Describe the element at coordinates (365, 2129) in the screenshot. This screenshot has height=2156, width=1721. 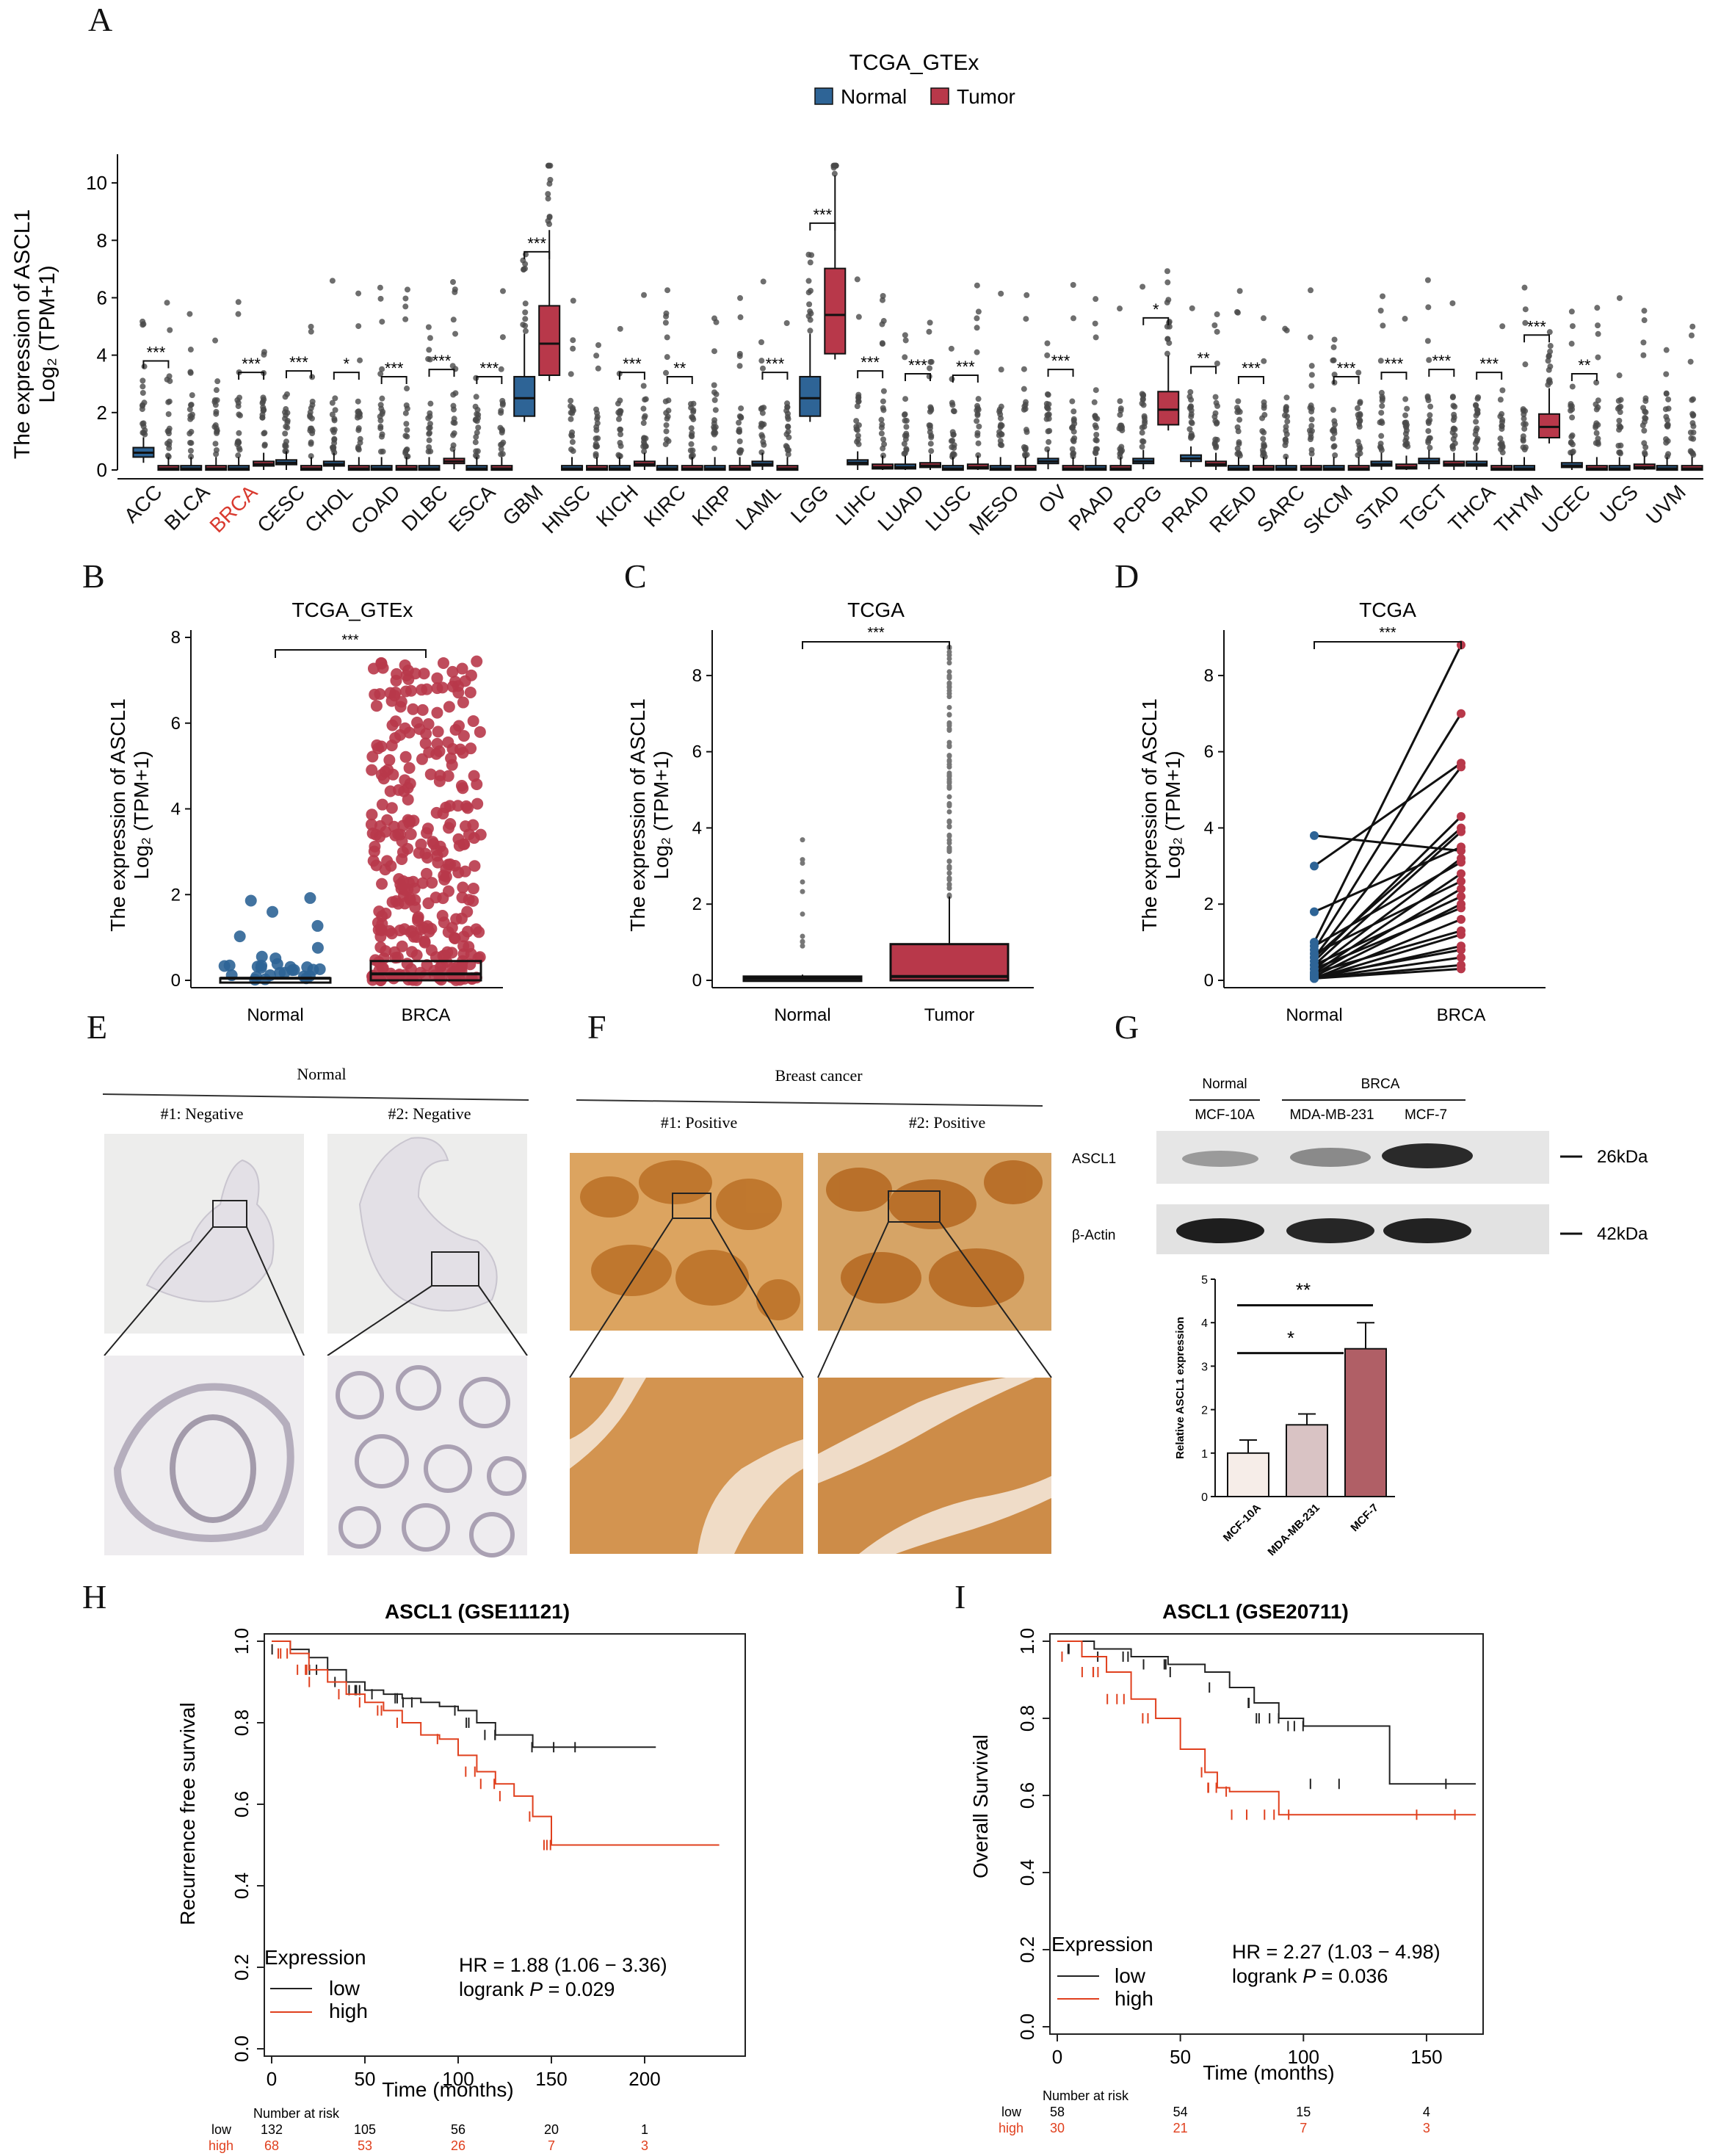
I see `h-risk-low-count: 105` at that location.